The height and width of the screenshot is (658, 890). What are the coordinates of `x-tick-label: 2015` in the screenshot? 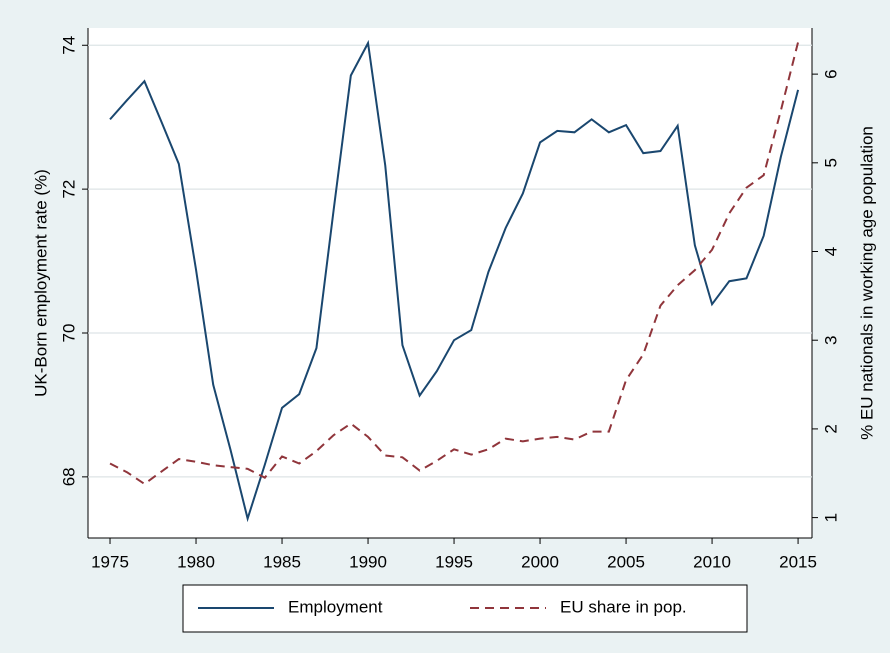 It's located at (798, 561).